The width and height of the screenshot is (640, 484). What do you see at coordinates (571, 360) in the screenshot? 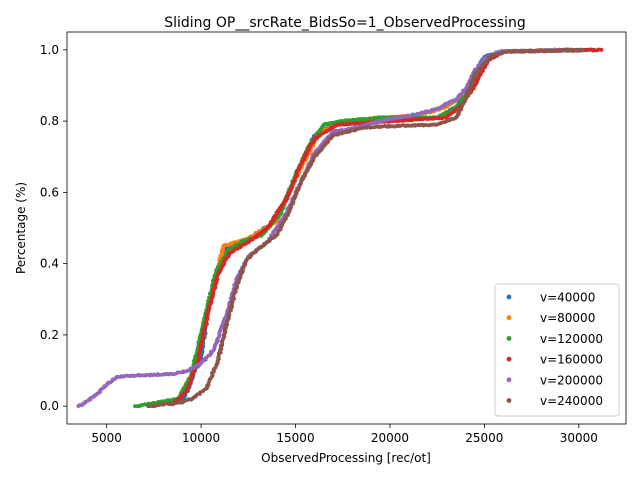
I see `legend-label: v=160000` at bounding box center [571, 360].